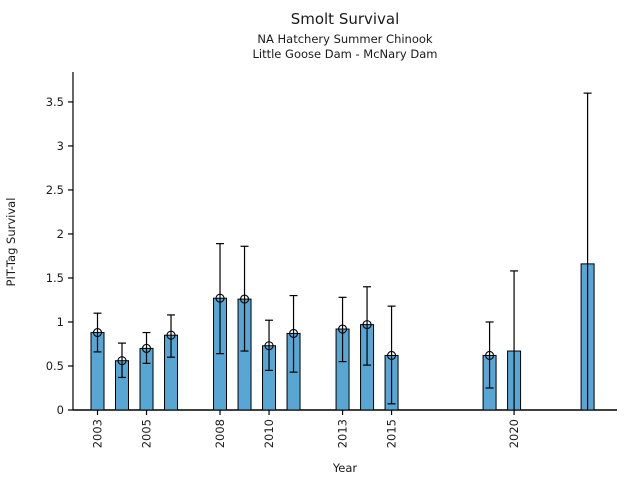 The height and width of the screenshot is (480, 640). Describe the element at coordinates (293, 333) in the screenshot. I see `marker-2011` at that location.